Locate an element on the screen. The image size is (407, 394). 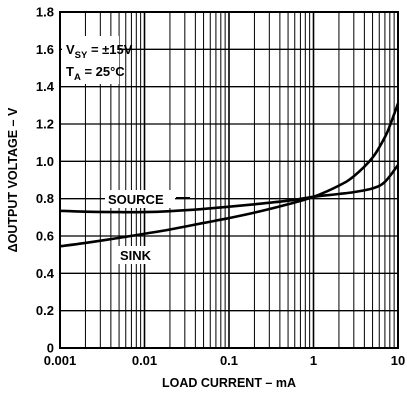
source-label-background is located at coordinates (140, 199).